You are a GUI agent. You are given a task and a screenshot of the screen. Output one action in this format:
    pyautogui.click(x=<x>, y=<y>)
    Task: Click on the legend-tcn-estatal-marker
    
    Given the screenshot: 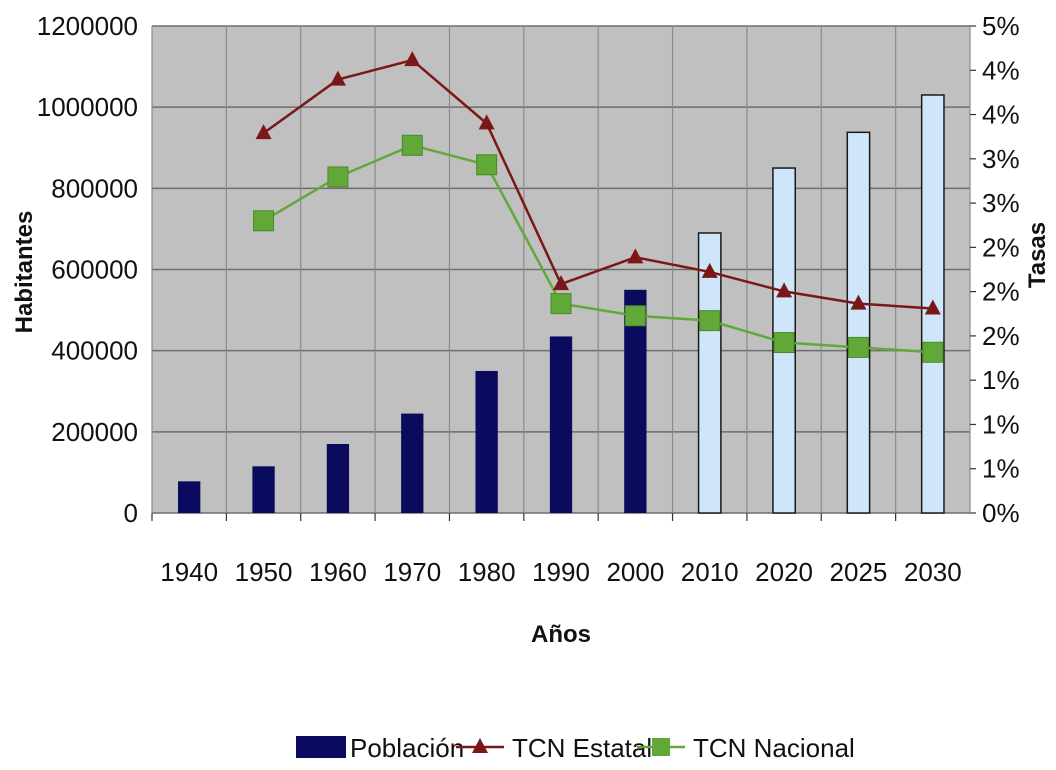 What is the action you would take?
    pyautogui.click(x=480, y=745)
    